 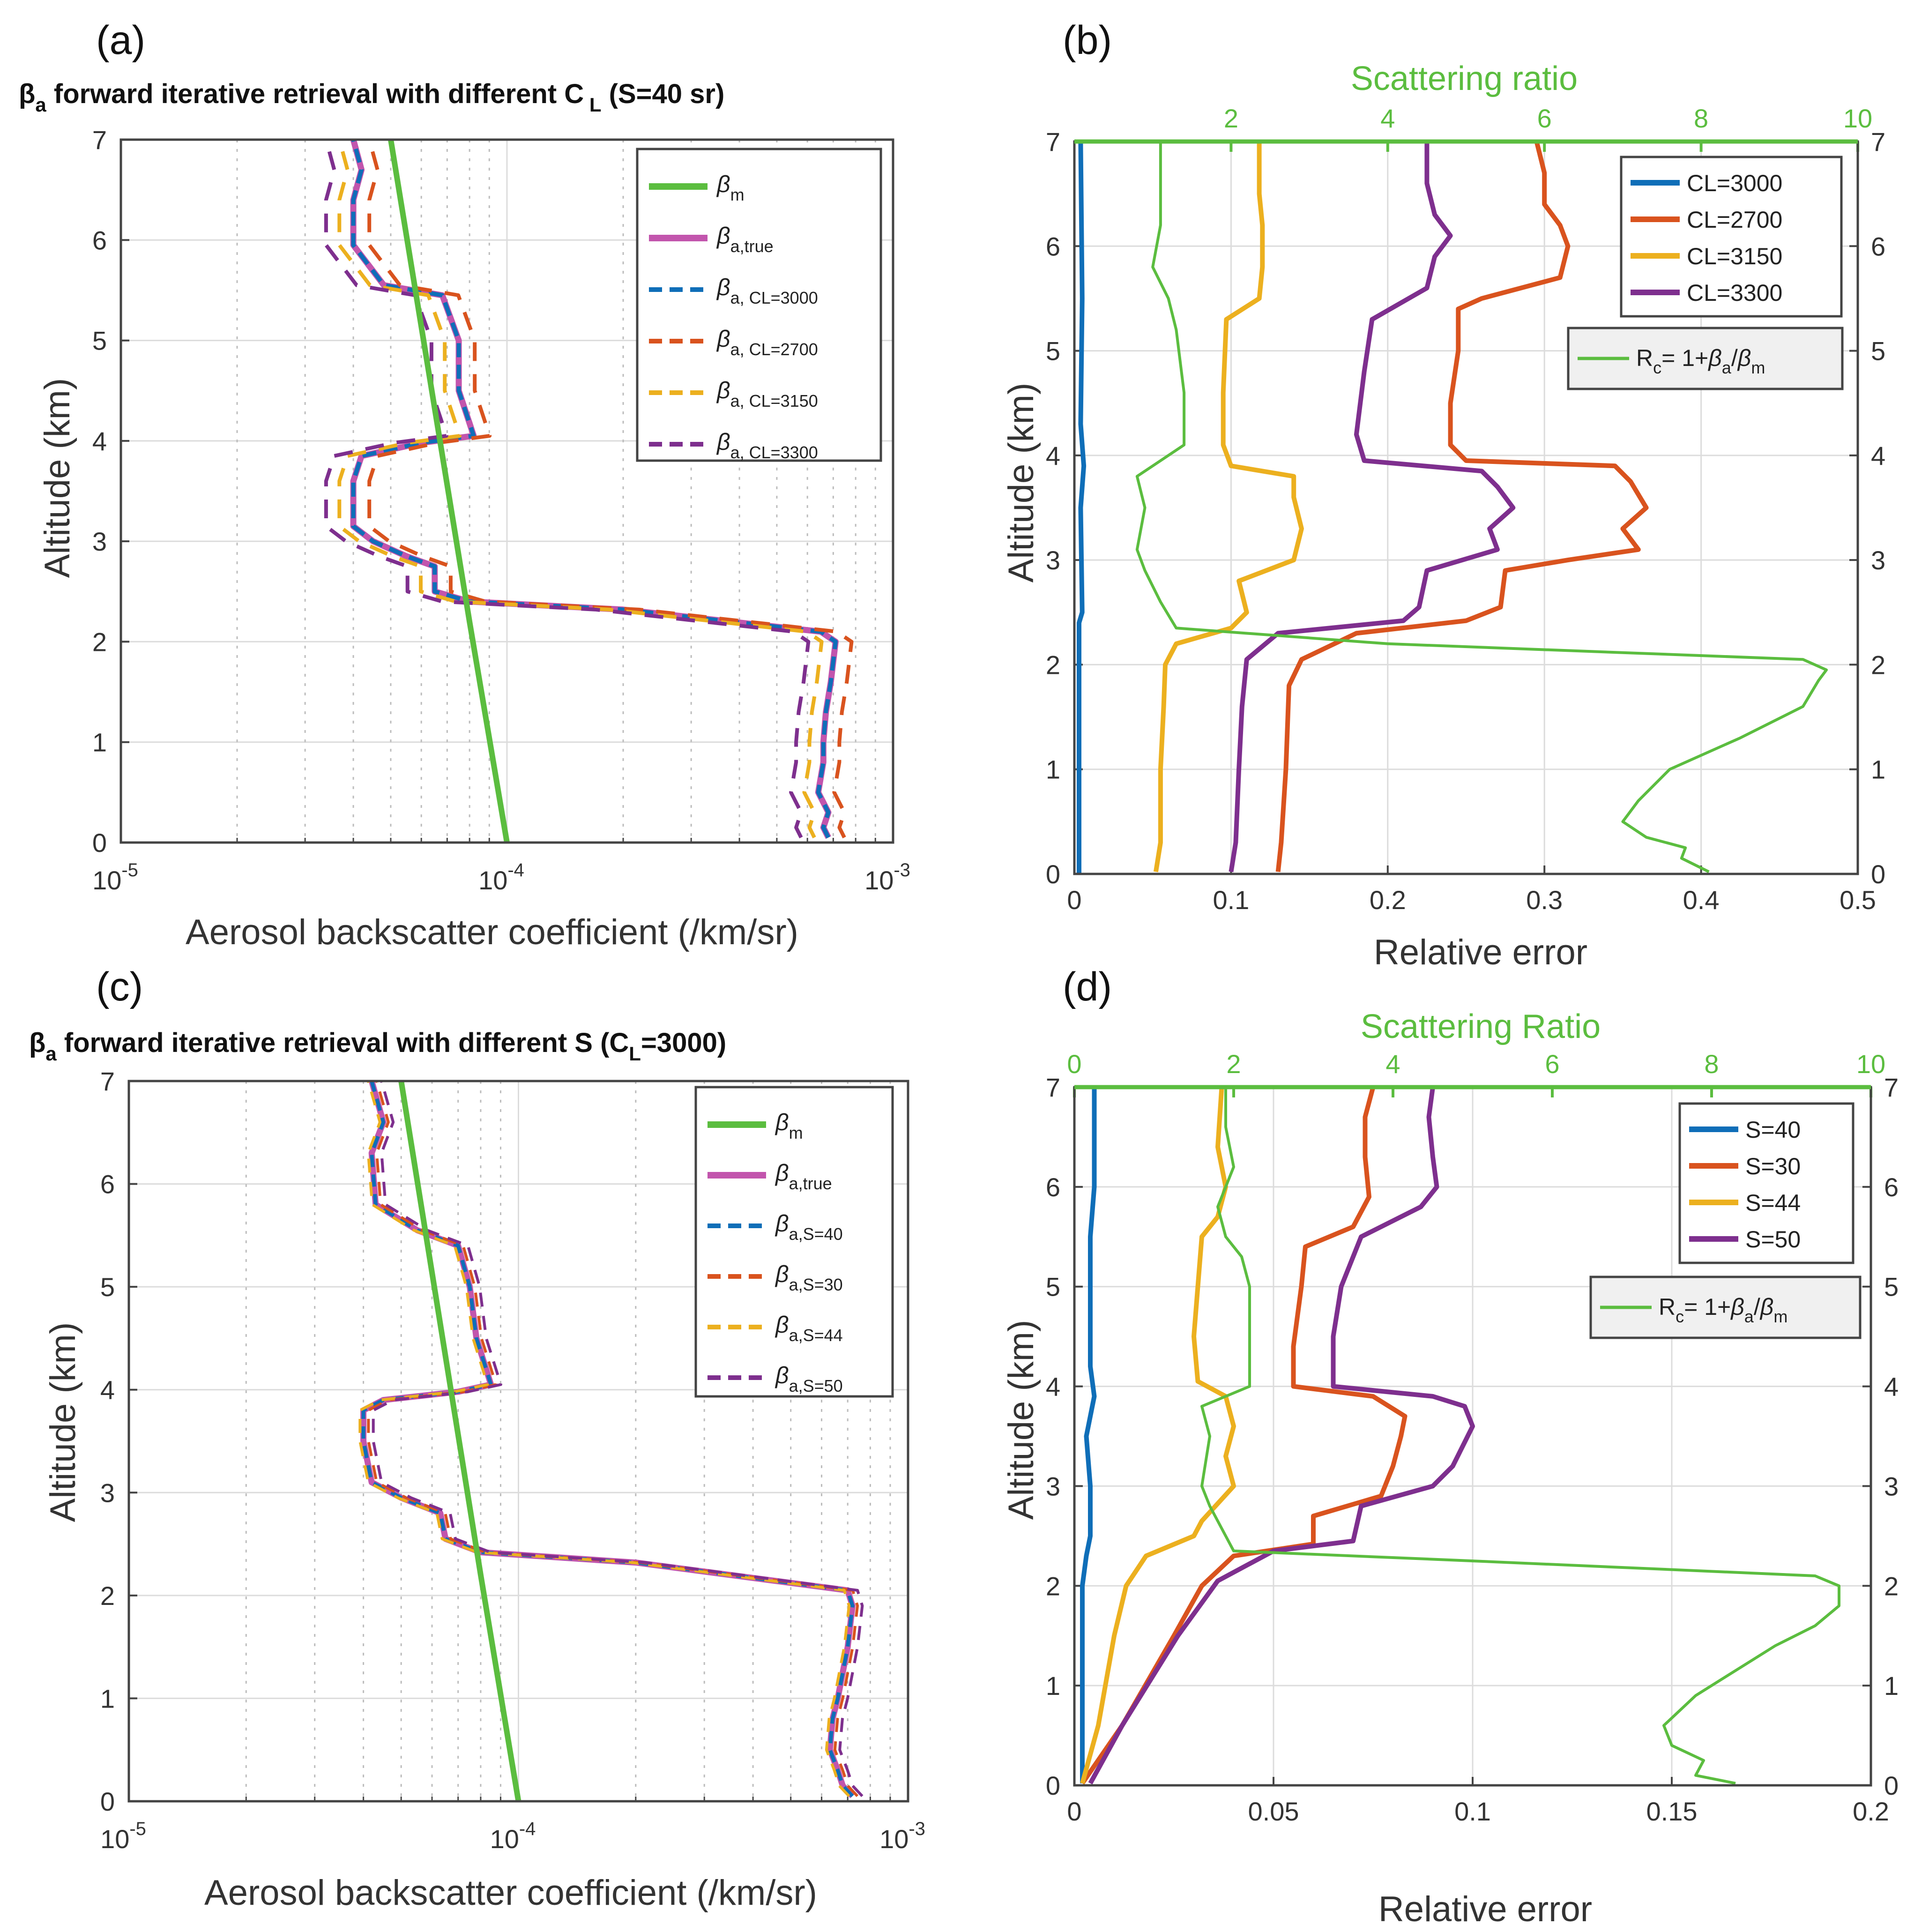 I want to click on panel-c-legend-sub: m, so click(x=796, y=1132).